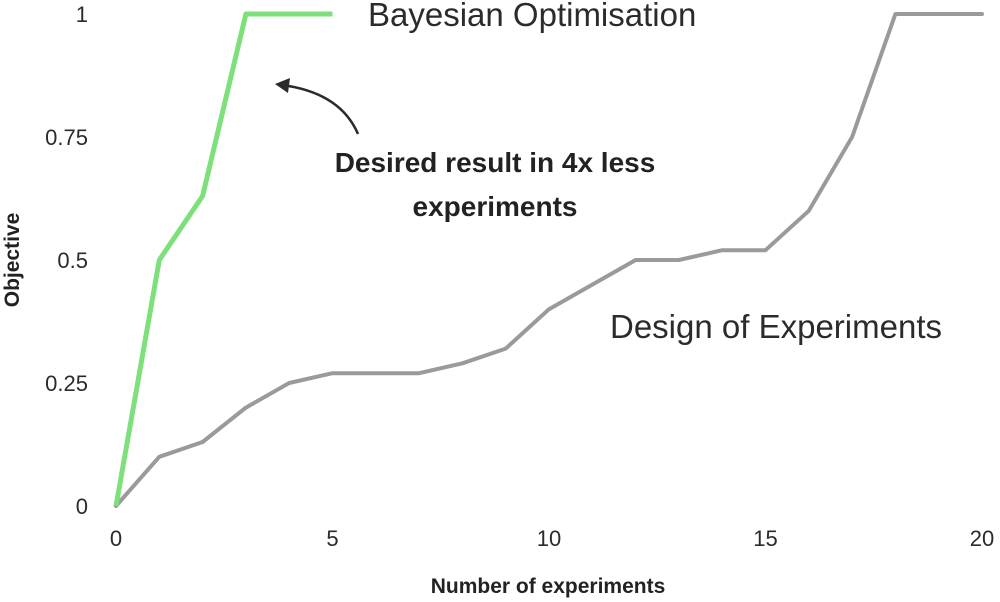  Describe the element at coordinates (549, 538) in the screenshot. I see `x-tick-label: 10` at that location.